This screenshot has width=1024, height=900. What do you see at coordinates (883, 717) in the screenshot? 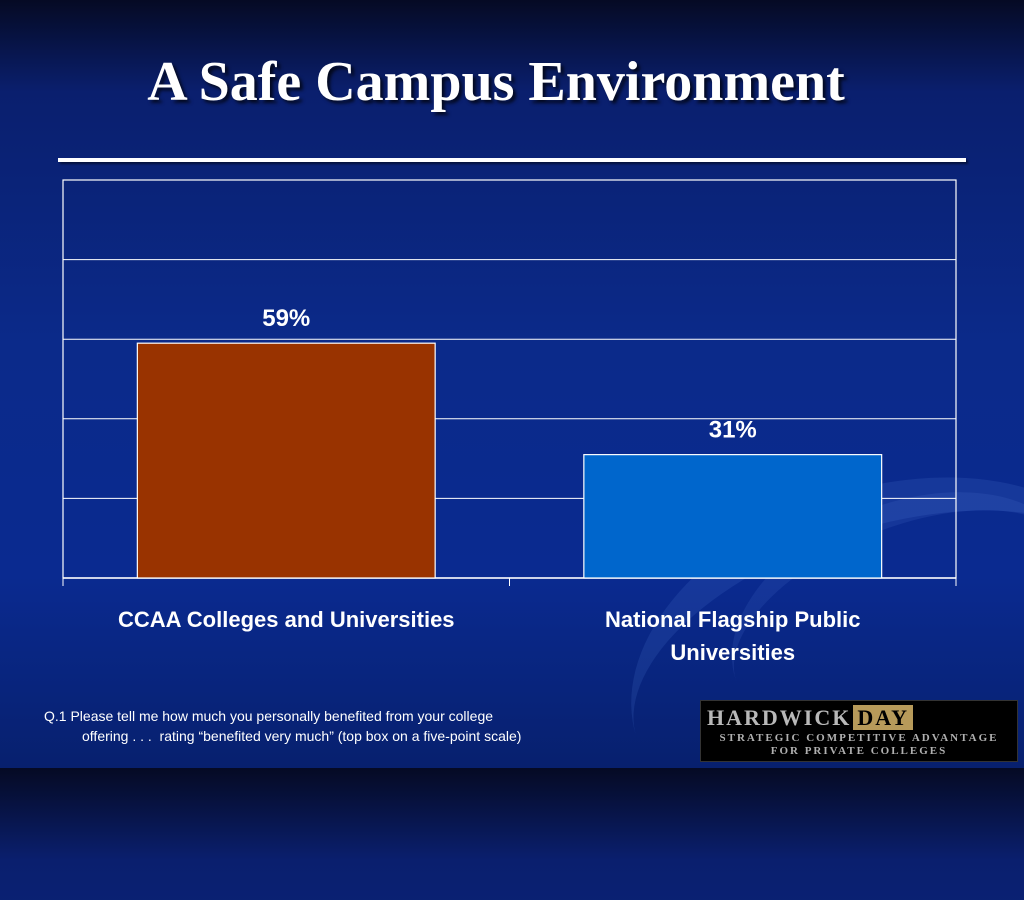
I see `logo-name-part2: DAY` at bounding box center [883, 717].